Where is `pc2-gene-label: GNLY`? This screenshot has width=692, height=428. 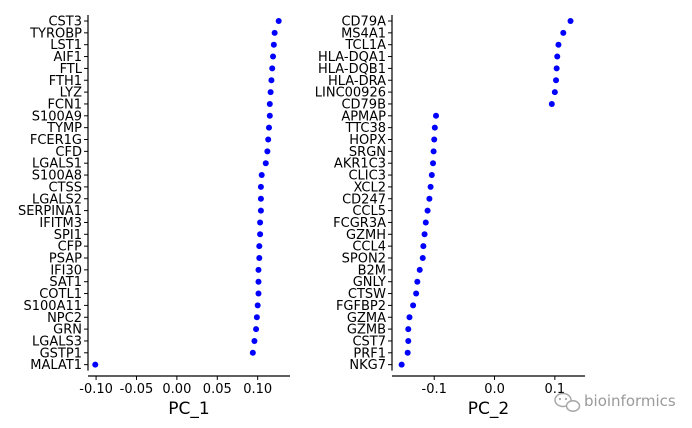 pc2-gene-label: GNLY is located at coordinates (369, 282).